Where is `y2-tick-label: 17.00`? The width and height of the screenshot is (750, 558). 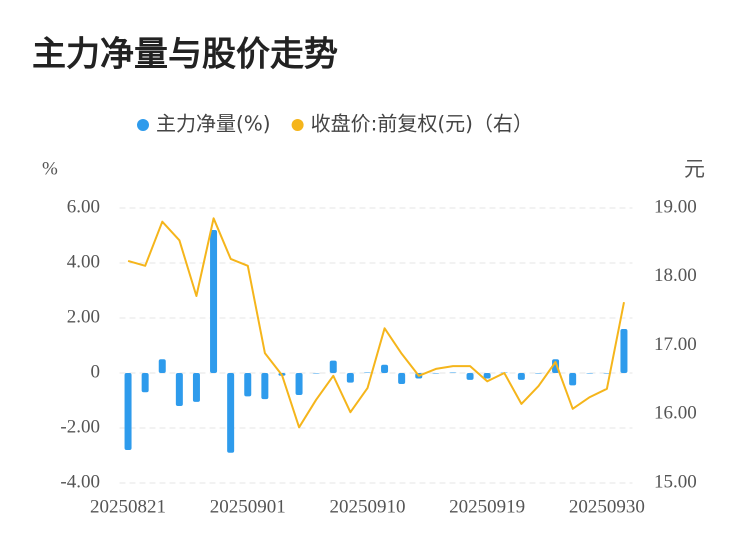 y2-tick-label: 17.00 is located at coordinates (675, 344).